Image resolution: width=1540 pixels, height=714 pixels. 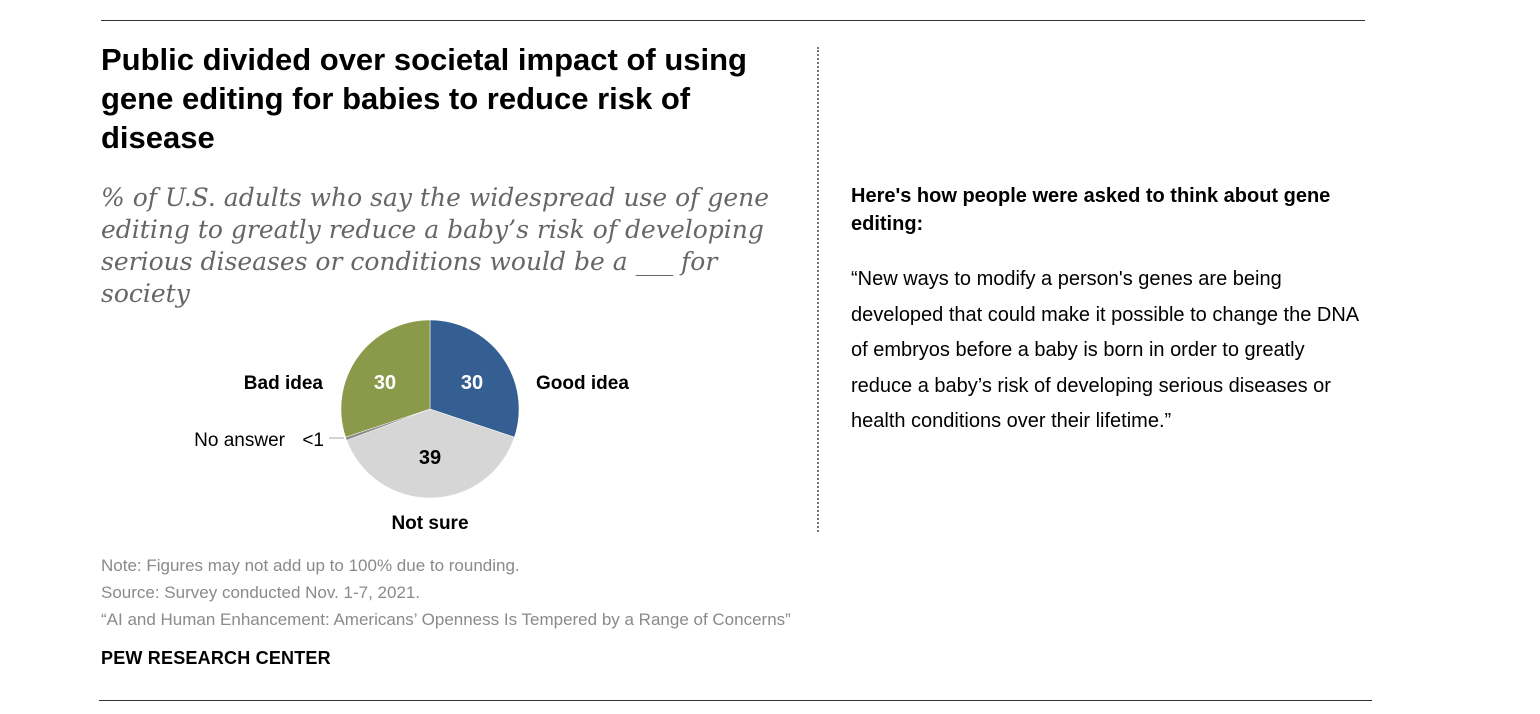 I want to click on no-answer-label: No answer, so click(x=239, y=440).